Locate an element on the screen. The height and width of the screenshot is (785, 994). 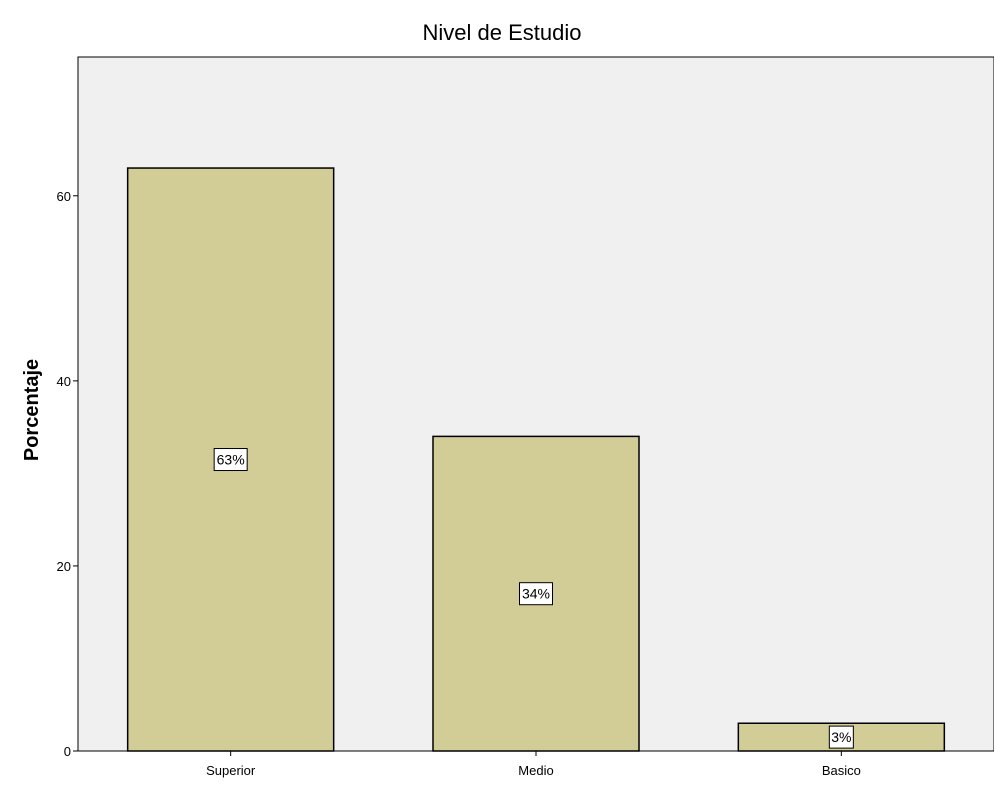
data-label: 3% is located at coordinates (841, 737).